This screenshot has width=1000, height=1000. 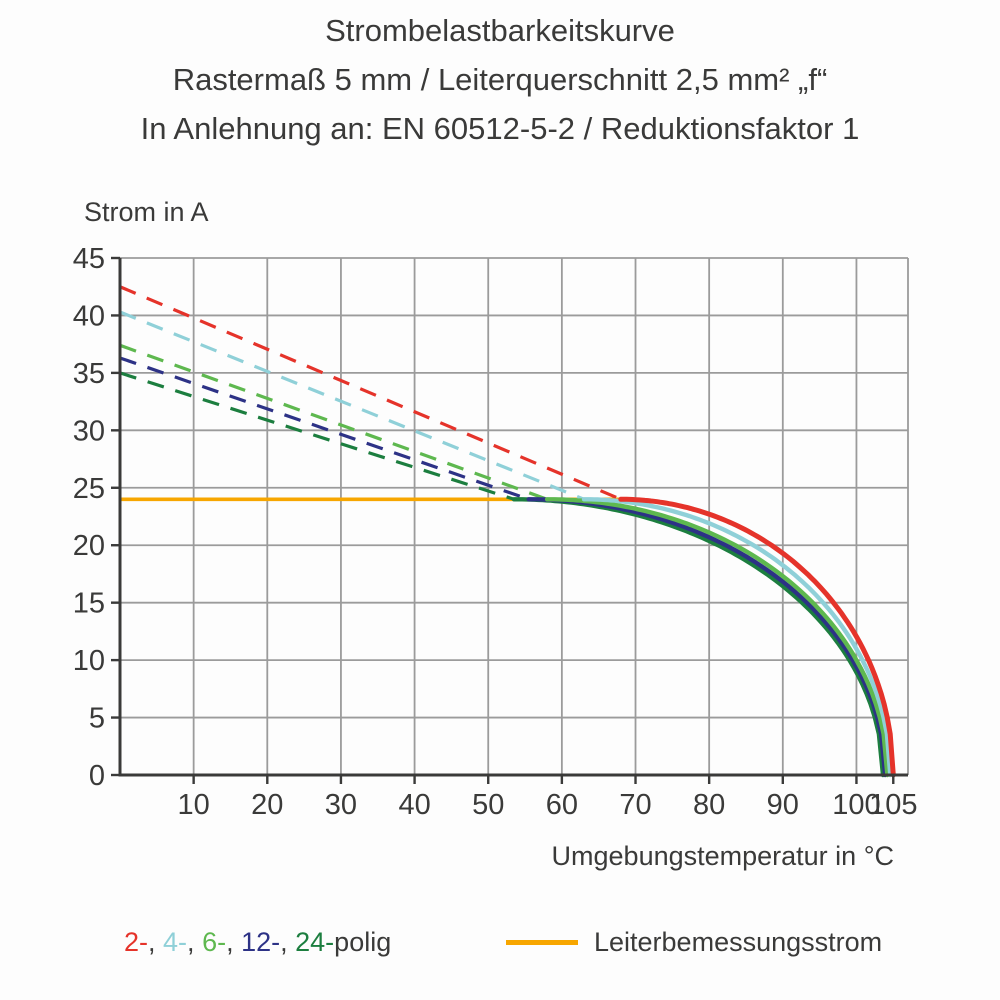 I want to click on poles-legend: 2-, 4-, 6-, 12-, 24-polig, so click(x=257, y=942).